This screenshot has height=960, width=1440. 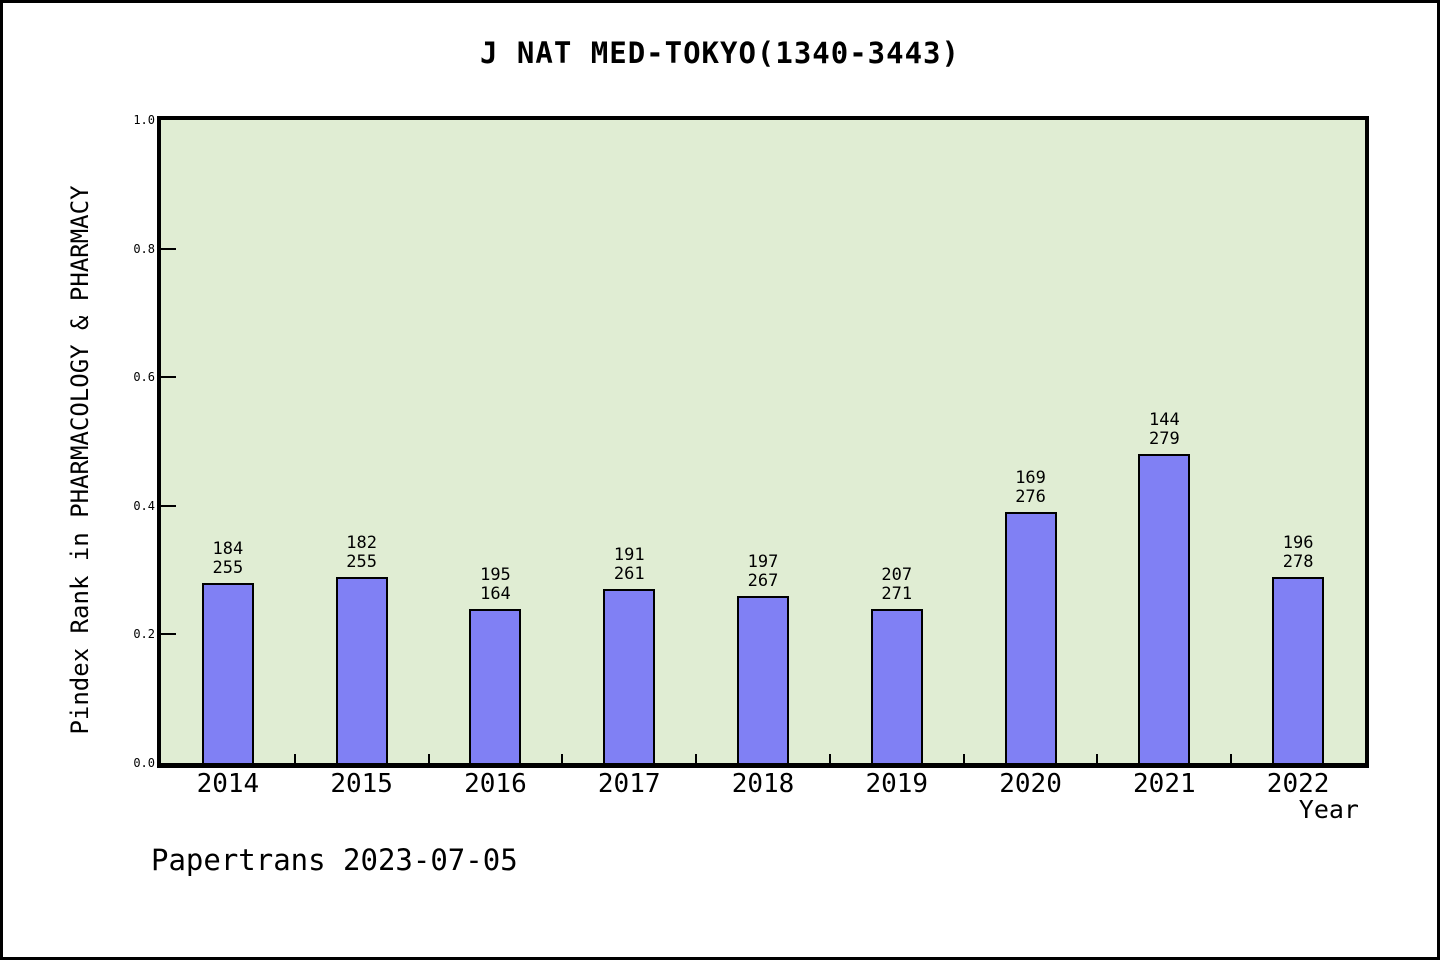 I want to click on bar-value-line: 276, so click(x=1030, y=497).